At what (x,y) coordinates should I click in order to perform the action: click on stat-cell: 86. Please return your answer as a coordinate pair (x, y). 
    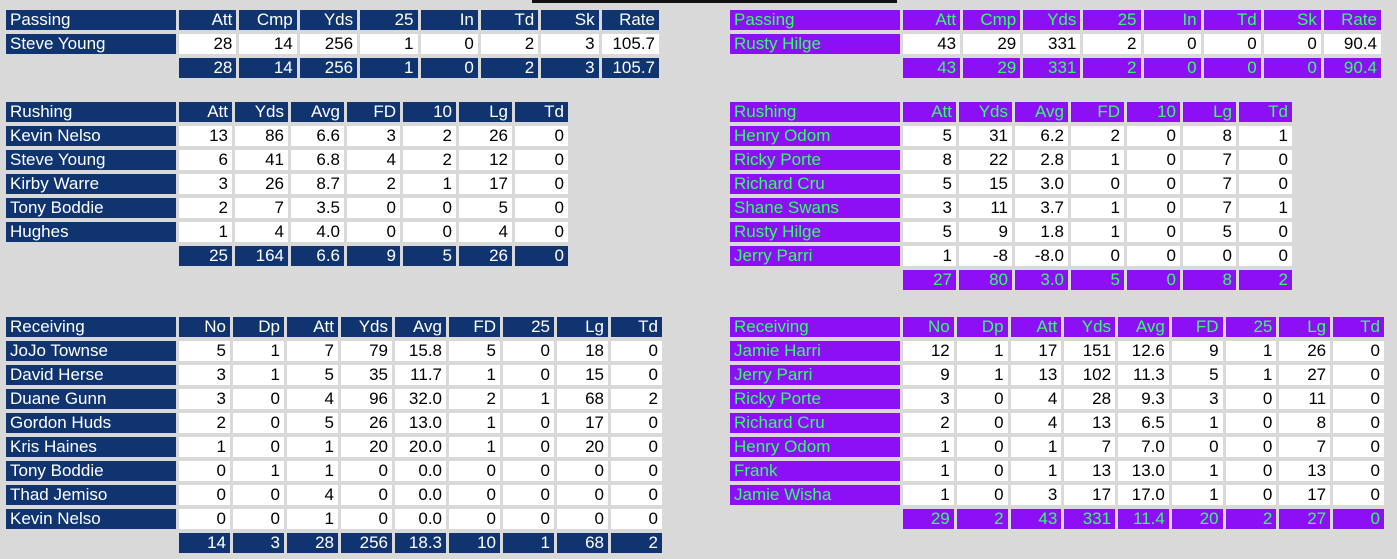
    Looking at the image, I should click on (261, 136).